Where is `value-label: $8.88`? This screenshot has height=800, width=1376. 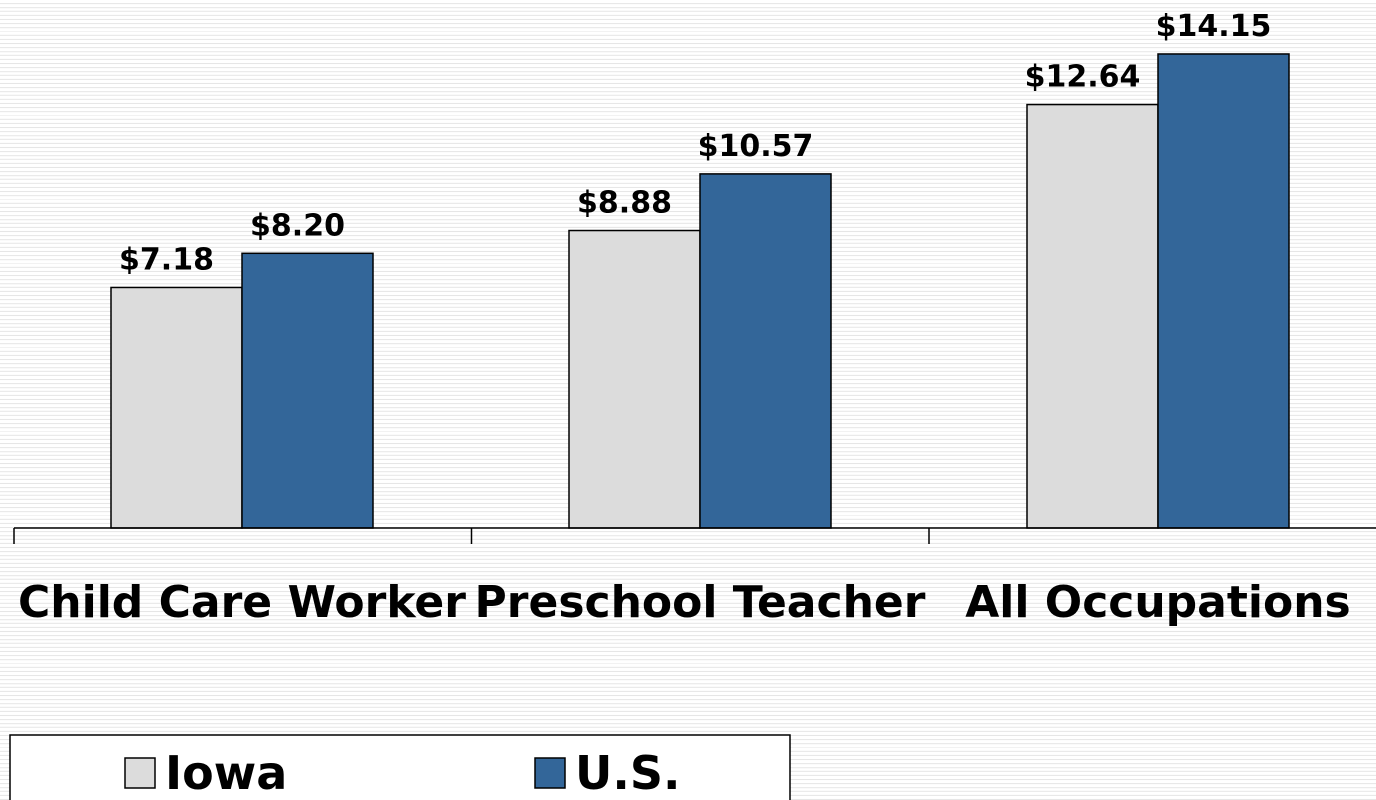
value-label: $8.88 is located at coordinates (624, 203).